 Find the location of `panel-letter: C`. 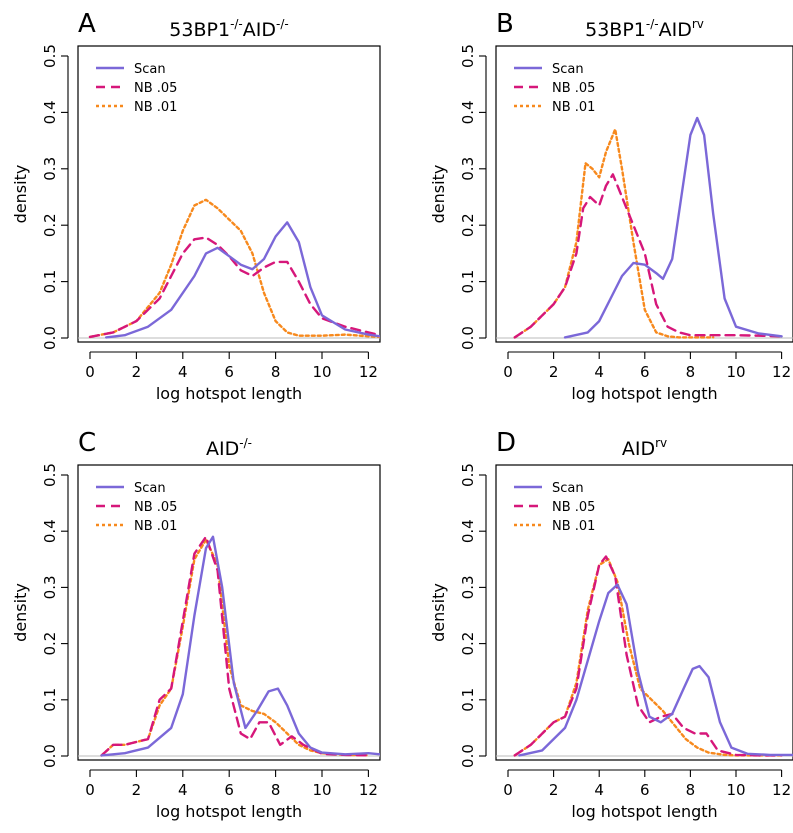

panel-letter: C is located at coordinates (87, 443).